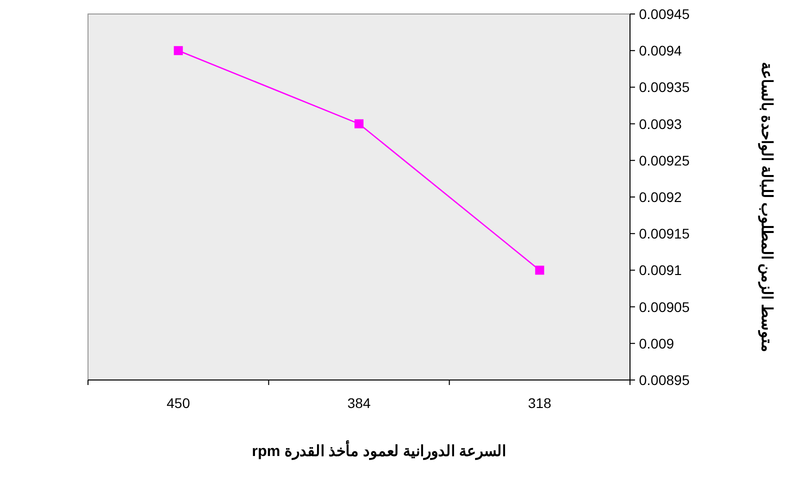  Describe the element at coordinates (660, 197) in the screenshot. I see `y-tick-label: 0.0092` at that location.